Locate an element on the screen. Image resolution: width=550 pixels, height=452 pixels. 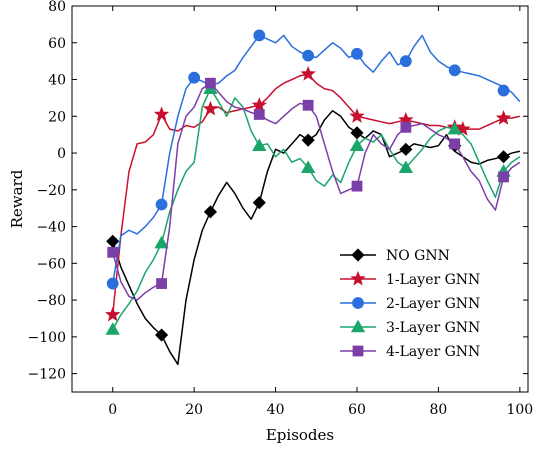
y-tick-label: −60 is located at coordinates (51, 264).